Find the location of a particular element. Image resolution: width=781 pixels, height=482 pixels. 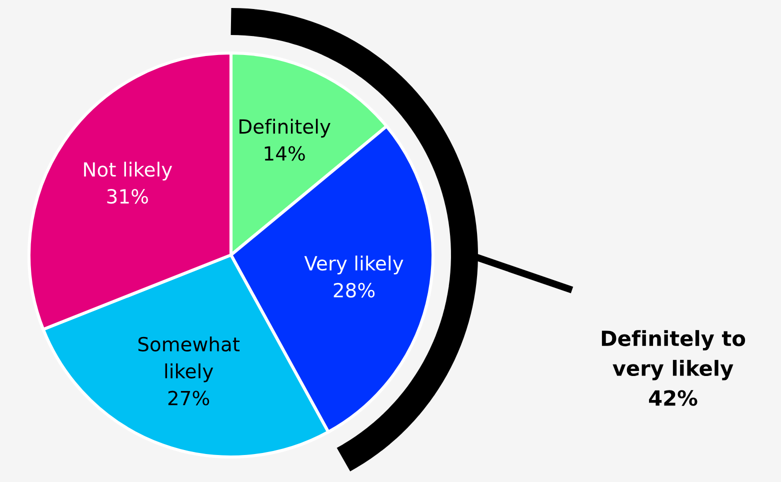

data-label: 27% is located at coordinates (189, 398).